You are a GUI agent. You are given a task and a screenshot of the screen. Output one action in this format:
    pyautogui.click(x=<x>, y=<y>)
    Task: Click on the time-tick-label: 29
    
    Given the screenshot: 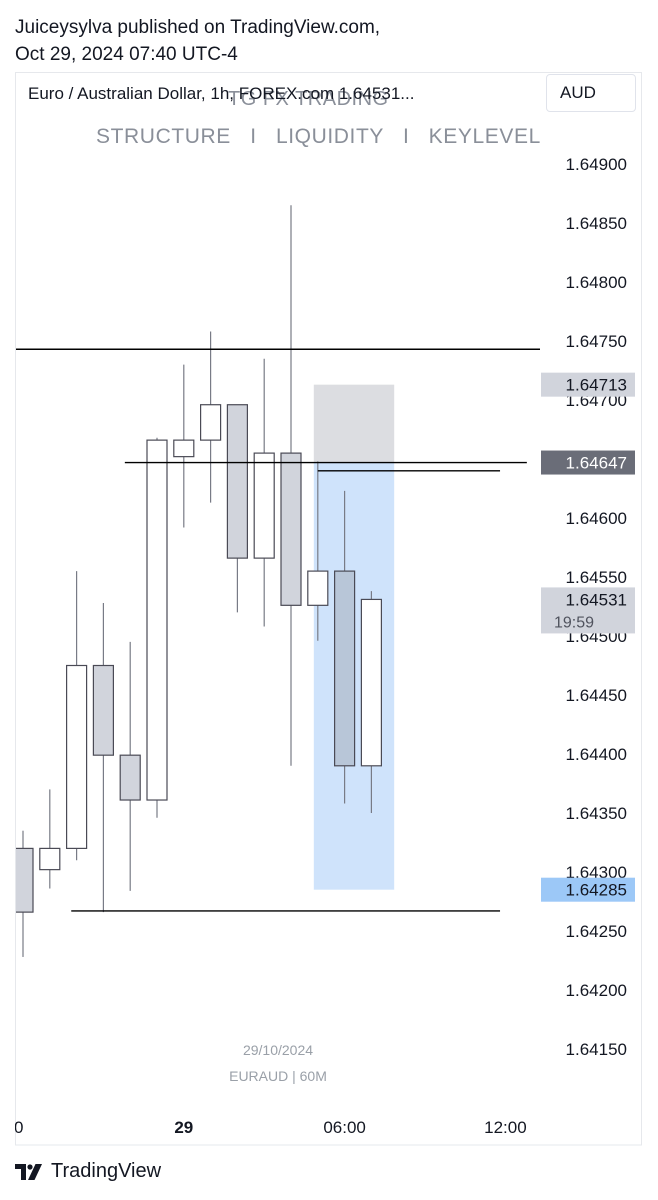 What is the action you would take?
    pyautogui.click(x=183, y=1127)
    